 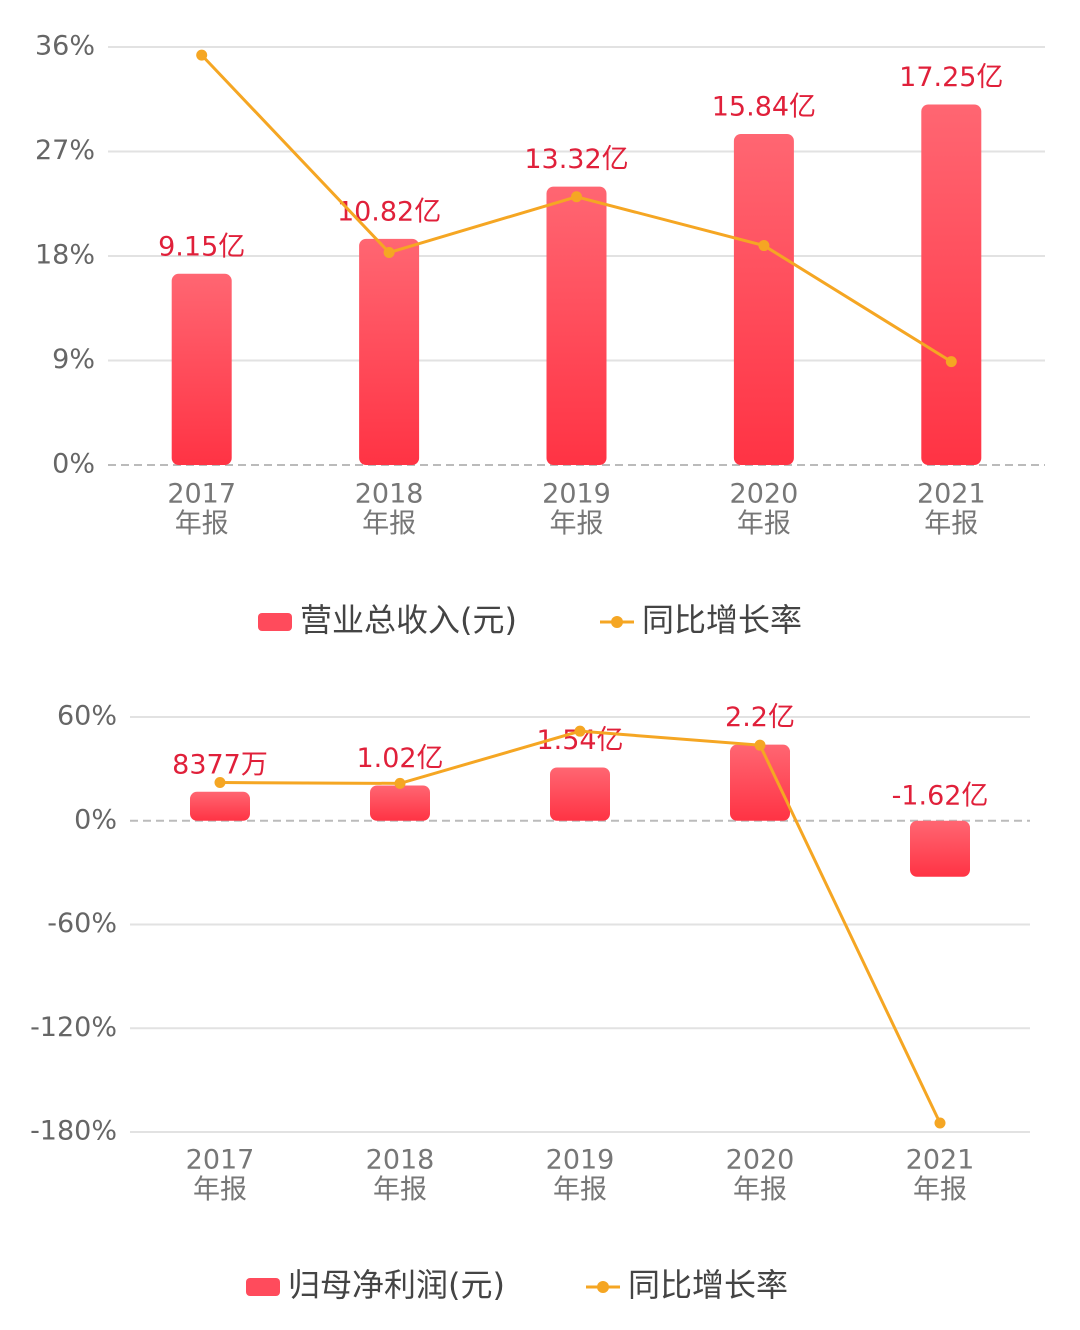 What do you see at coordinates (82, 923) in the screenshot?
I see `y-tick-label: -60%` at bounding box center [82, 923].